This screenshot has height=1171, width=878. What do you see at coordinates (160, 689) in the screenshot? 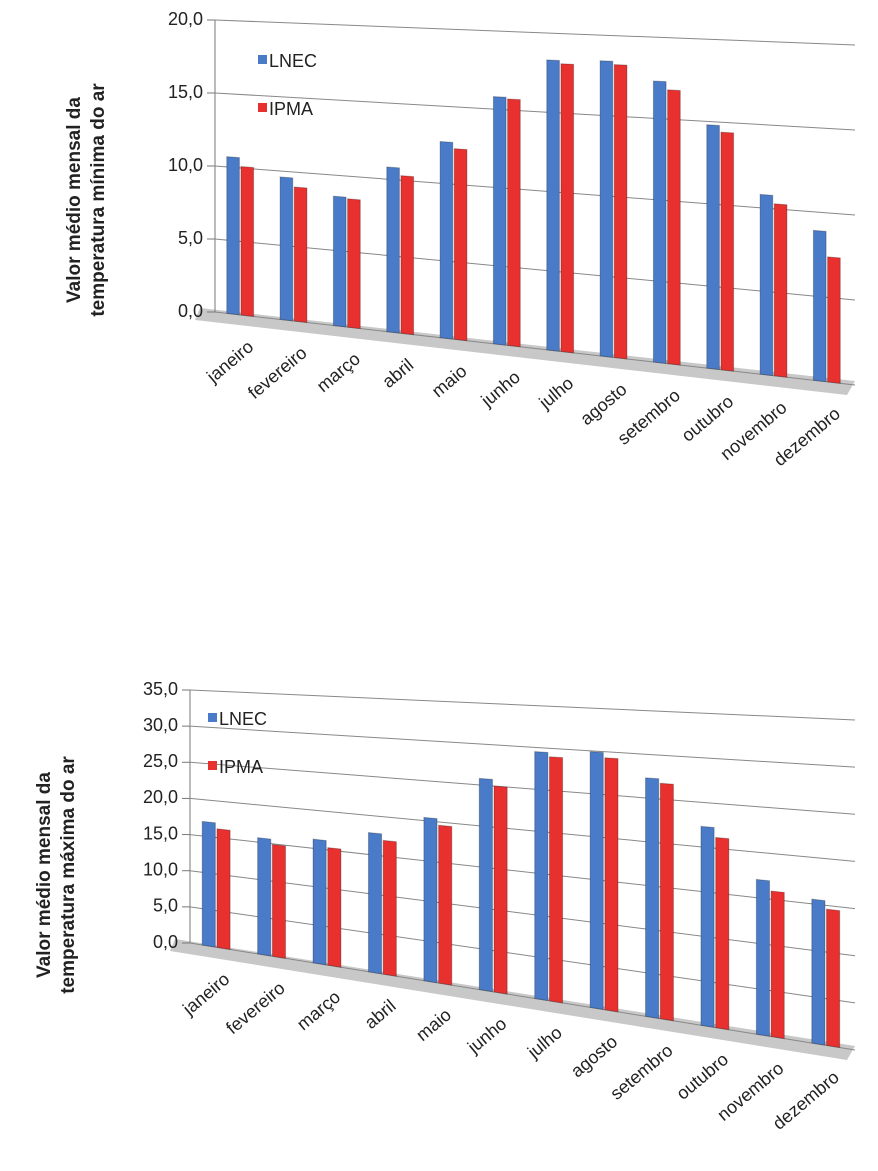
I see `y-tick-label: 35,0` at bounding box center [160, 689].